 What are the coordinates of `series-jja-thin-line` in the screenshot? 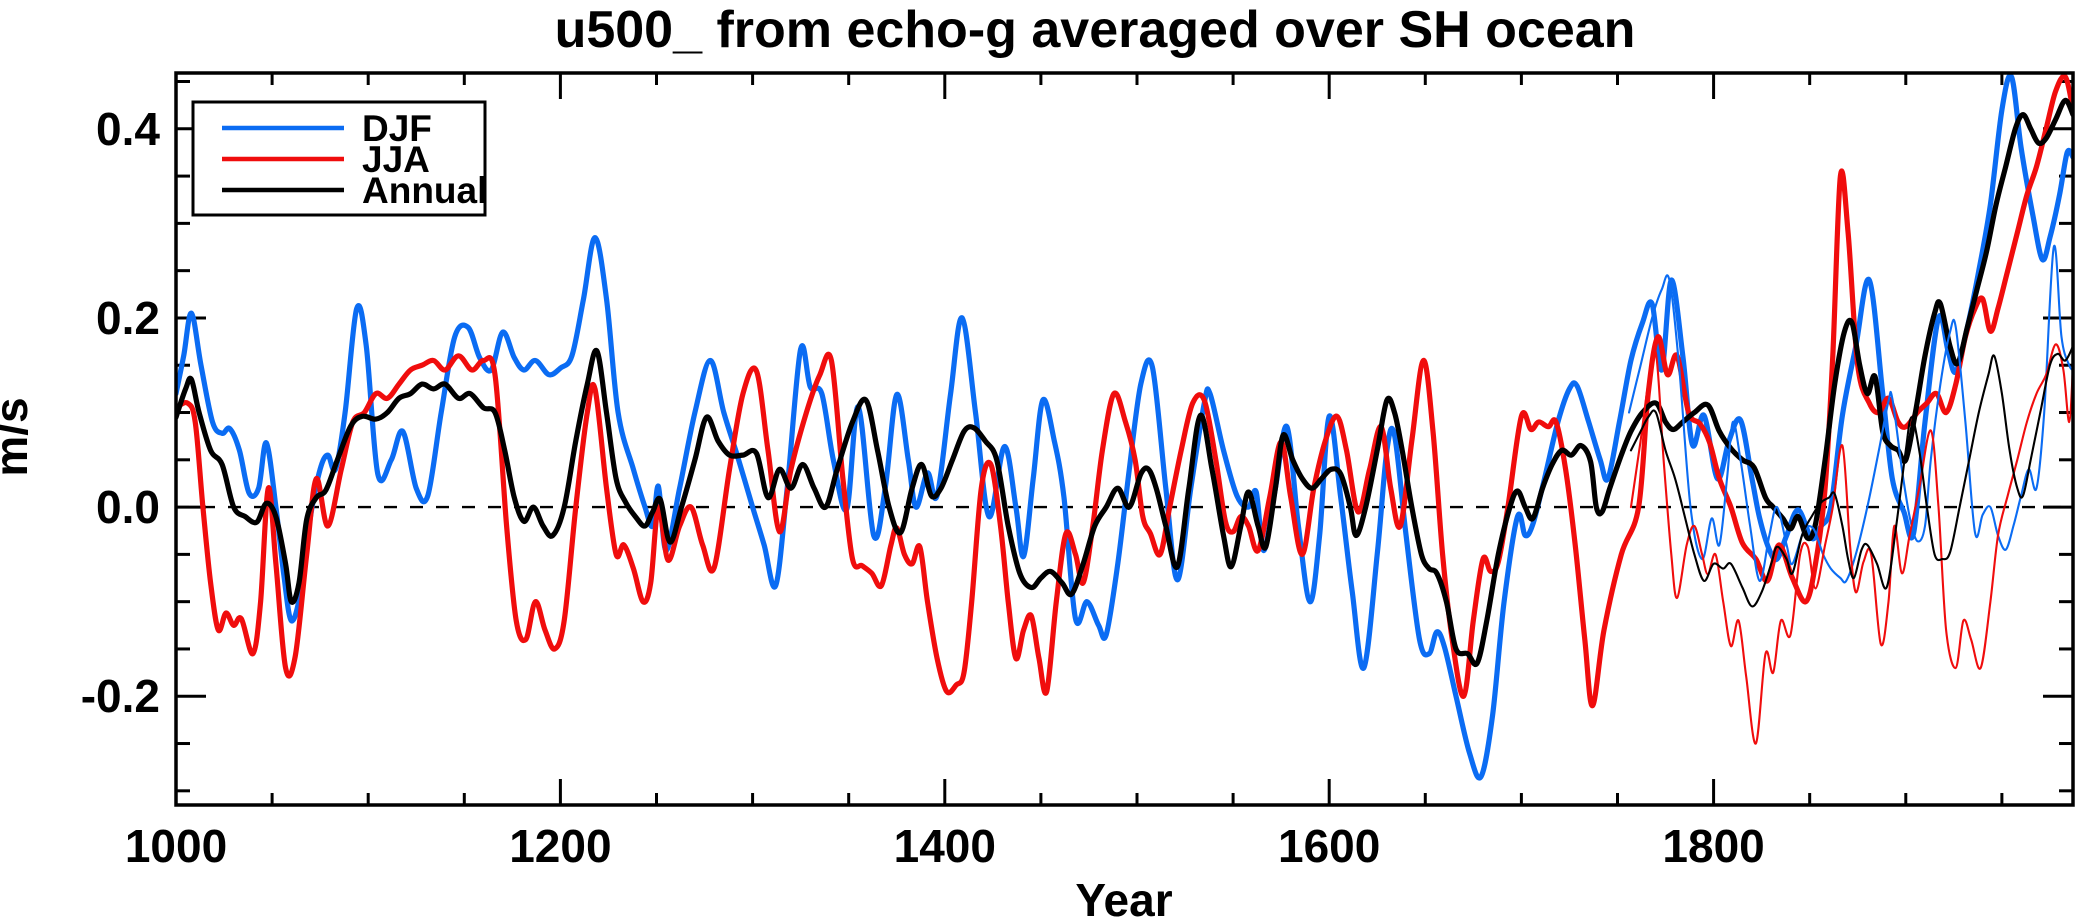 It's located at (1851, 544).